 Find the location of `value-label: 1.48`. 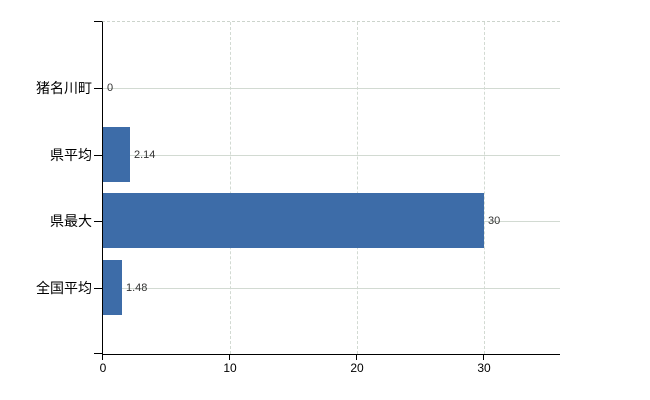

value-label: 1.48 is located at coordinates (137, 288).